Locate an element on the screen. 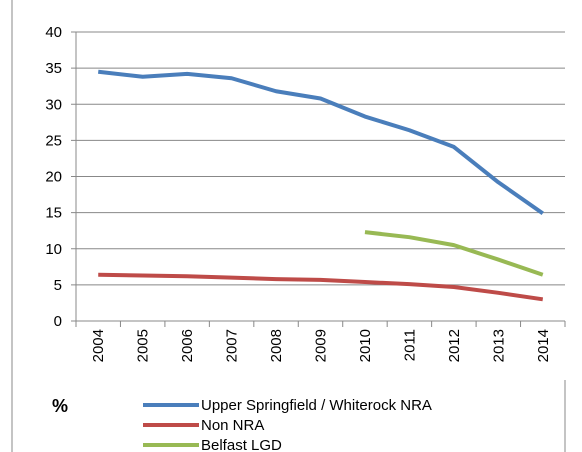 Image resolution: width=582 pixels, height=452 pixels. x-tick-label: 2011 is located at coordinates (409, 345).